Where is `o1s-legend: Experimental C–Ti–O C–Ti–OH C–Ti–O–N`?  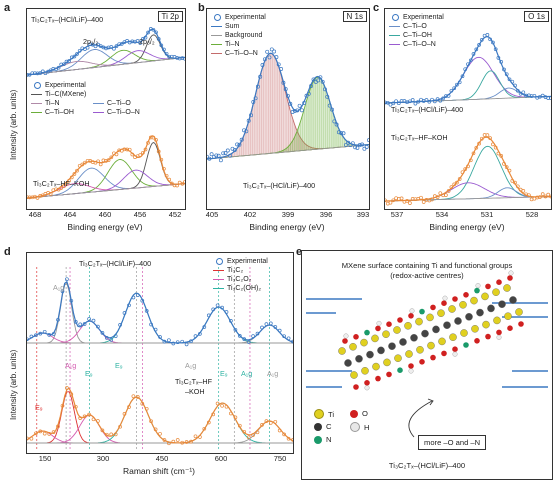
o1s-legend: Experimental C–Ti–O C–Ti–OH C–Ti–O–N is located at coordinates (416, 31).